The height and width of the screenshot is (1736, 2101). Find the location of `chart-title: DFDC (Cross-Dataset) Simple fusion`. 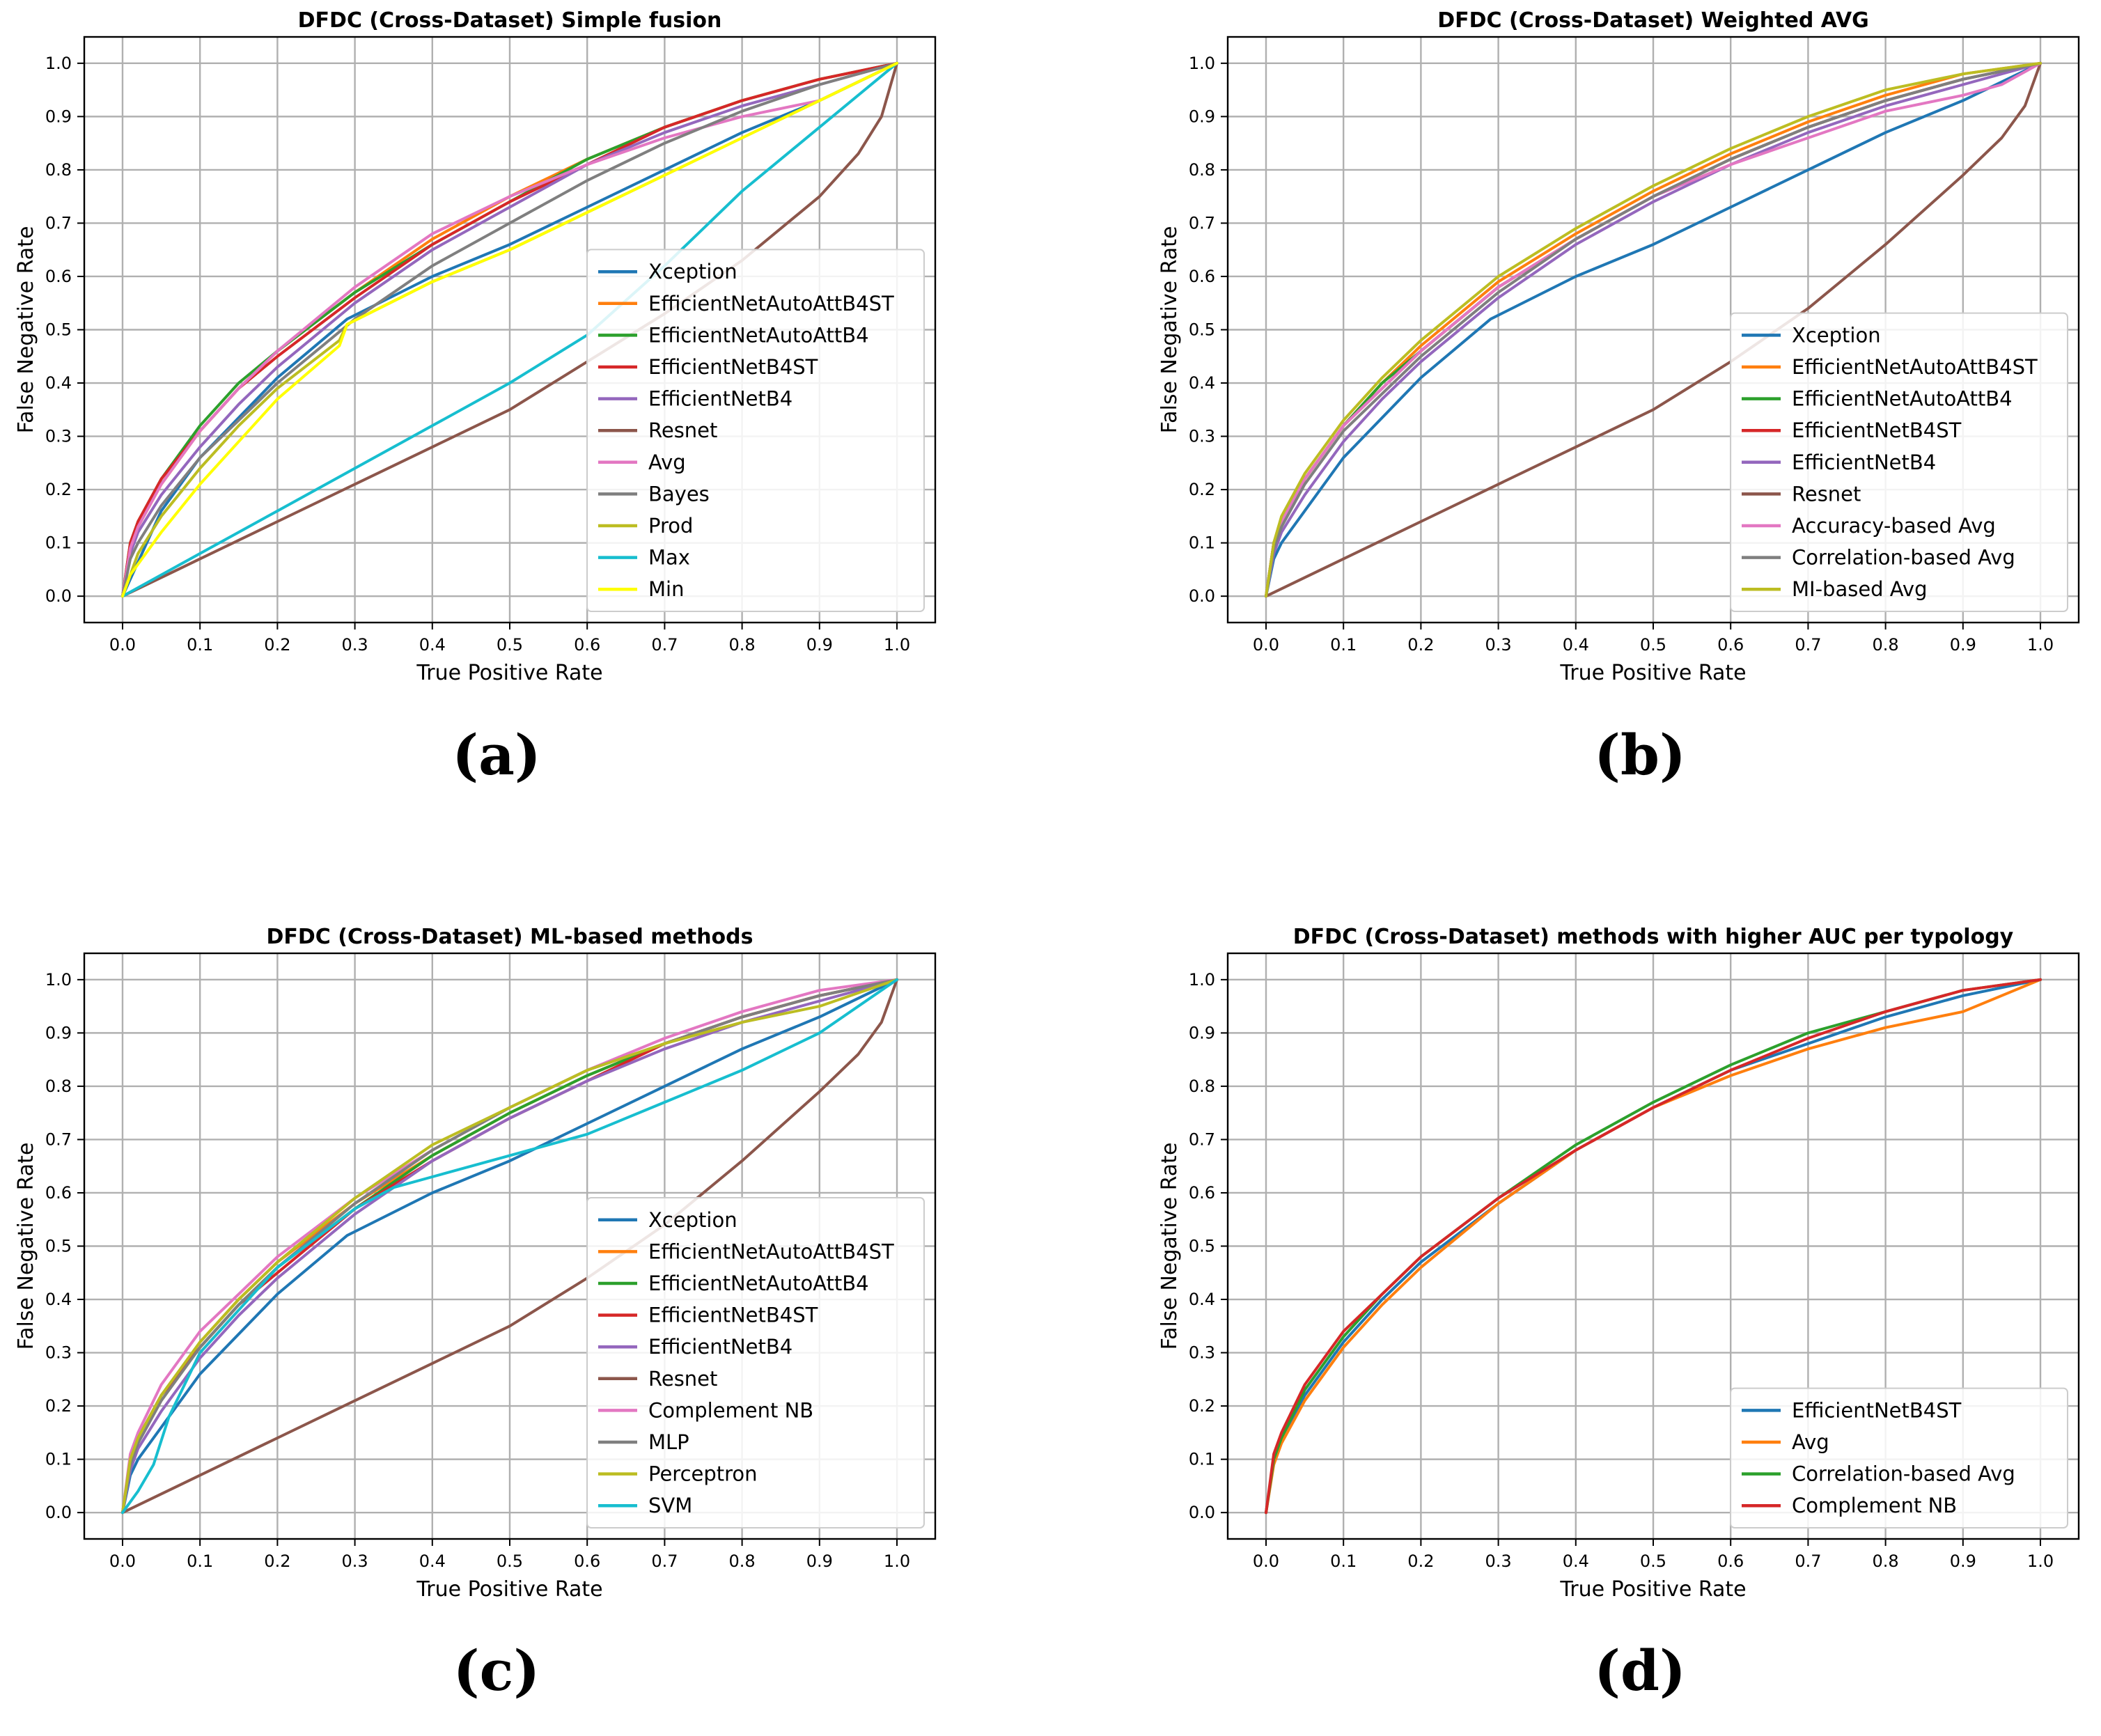

chart-title: DFDC (Cross-Dataset) Simple fusion is located at coordinates (510, 20).